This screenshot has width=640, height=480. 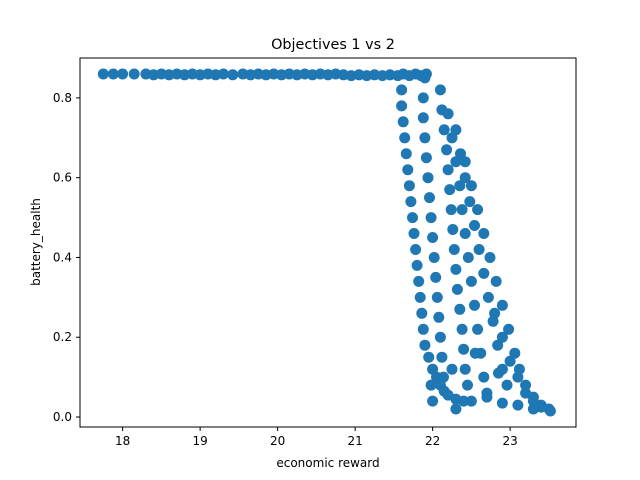 What do you see at coordinates (327, 463) in the screenshot?
I see `x-axis-title: economic reward` at bounding box center [327, 463].